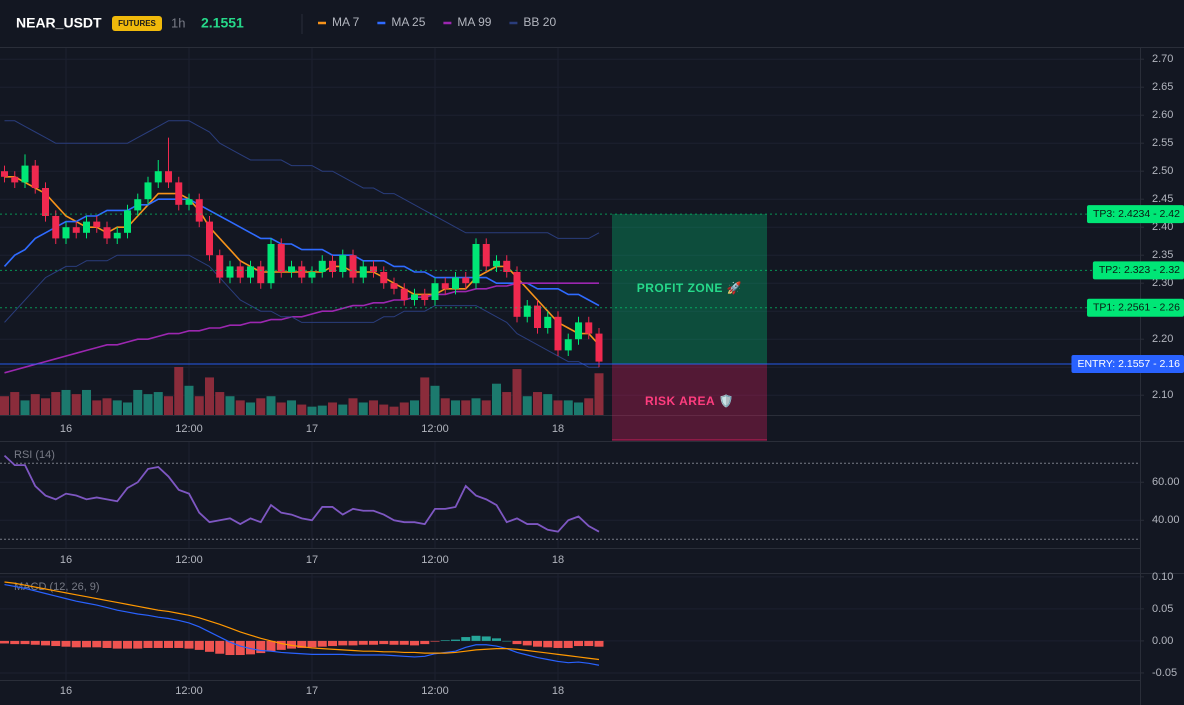 This screenshot has height=705, width=1184. I want to click on legend-label: MA 99, so click(474, 22).